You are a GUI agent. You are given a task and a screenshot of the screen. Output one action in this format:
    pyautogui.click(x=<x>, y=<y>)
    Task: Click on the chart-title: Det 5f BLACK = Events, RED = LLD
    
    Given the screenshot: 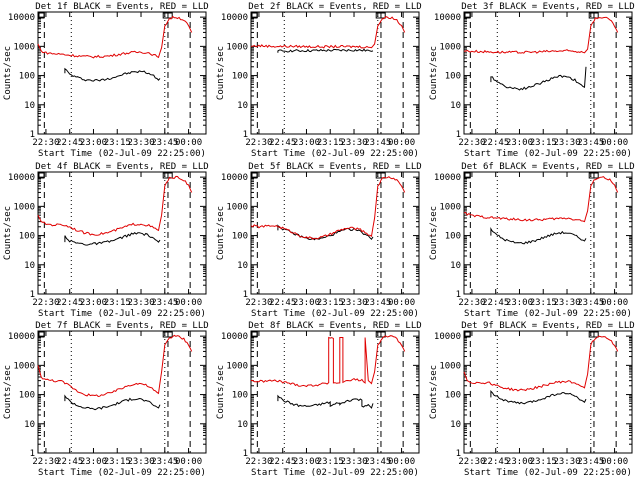 What is the action you would take?
    pyautogui.click(x=334, y=167)
    